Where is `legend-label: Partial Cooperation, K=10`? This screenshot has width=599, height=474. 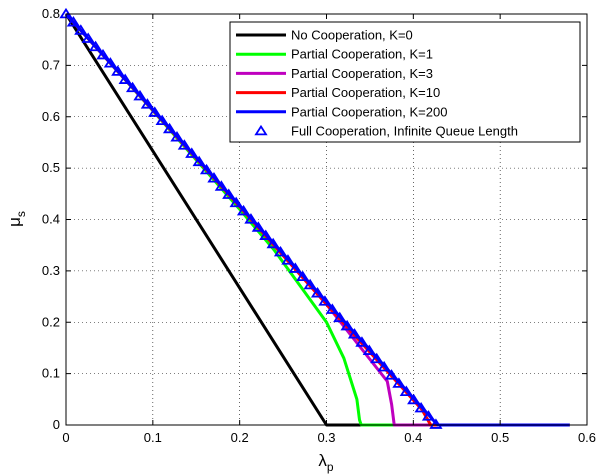
legend-label: Partial Cooperation, K=10 is located at coordinates (365, 92).